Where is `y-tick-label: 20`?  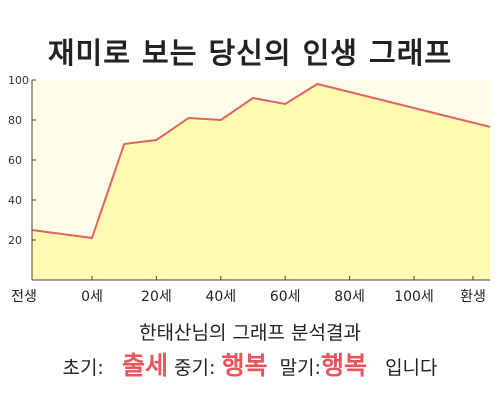 y-tick-label: 20 is located at coordinates (15, 240).